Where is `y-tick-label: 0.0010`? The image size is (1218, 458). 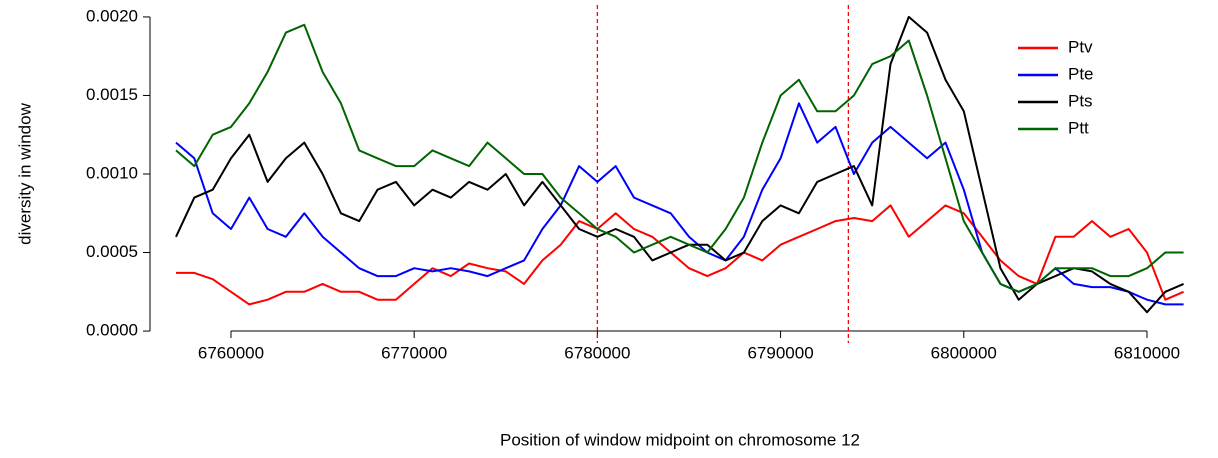 y-tick-label: 0.0010 is located at coordinates (112, 172).